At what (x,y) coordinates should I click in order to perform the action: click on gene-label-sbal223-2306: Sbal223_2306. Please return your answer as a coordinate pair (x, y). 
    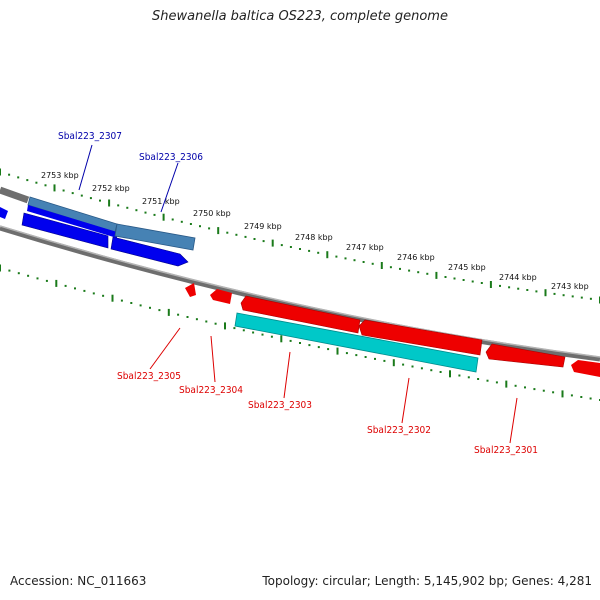
    Looking at the image, I should click on (171, 157).